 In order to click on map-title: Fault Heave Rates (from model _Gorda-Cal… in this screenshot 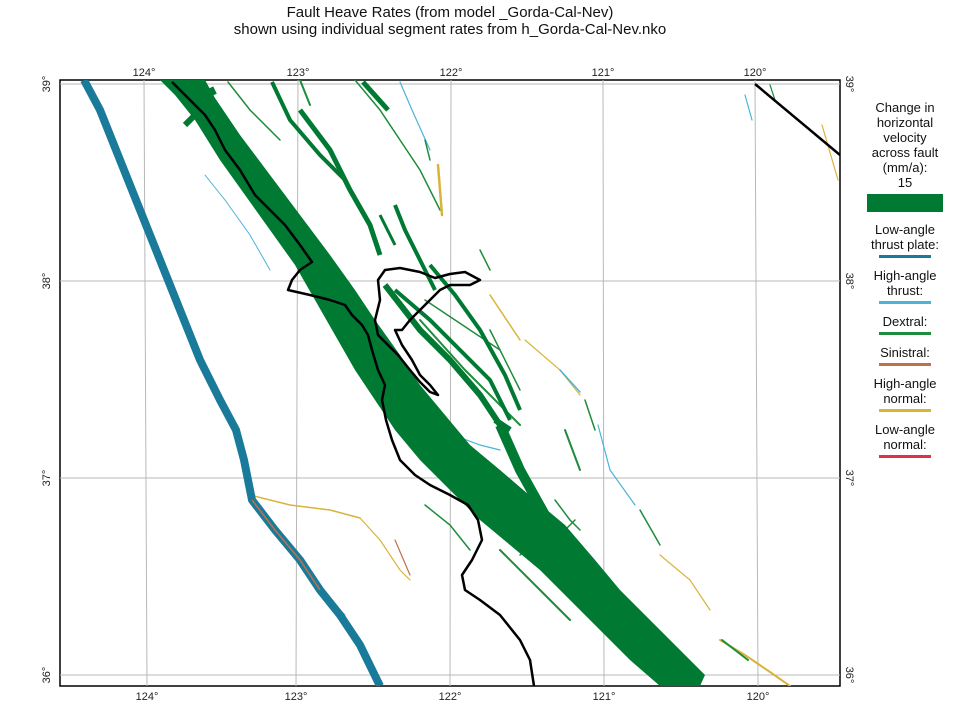, I will do `click(450, 21)`.